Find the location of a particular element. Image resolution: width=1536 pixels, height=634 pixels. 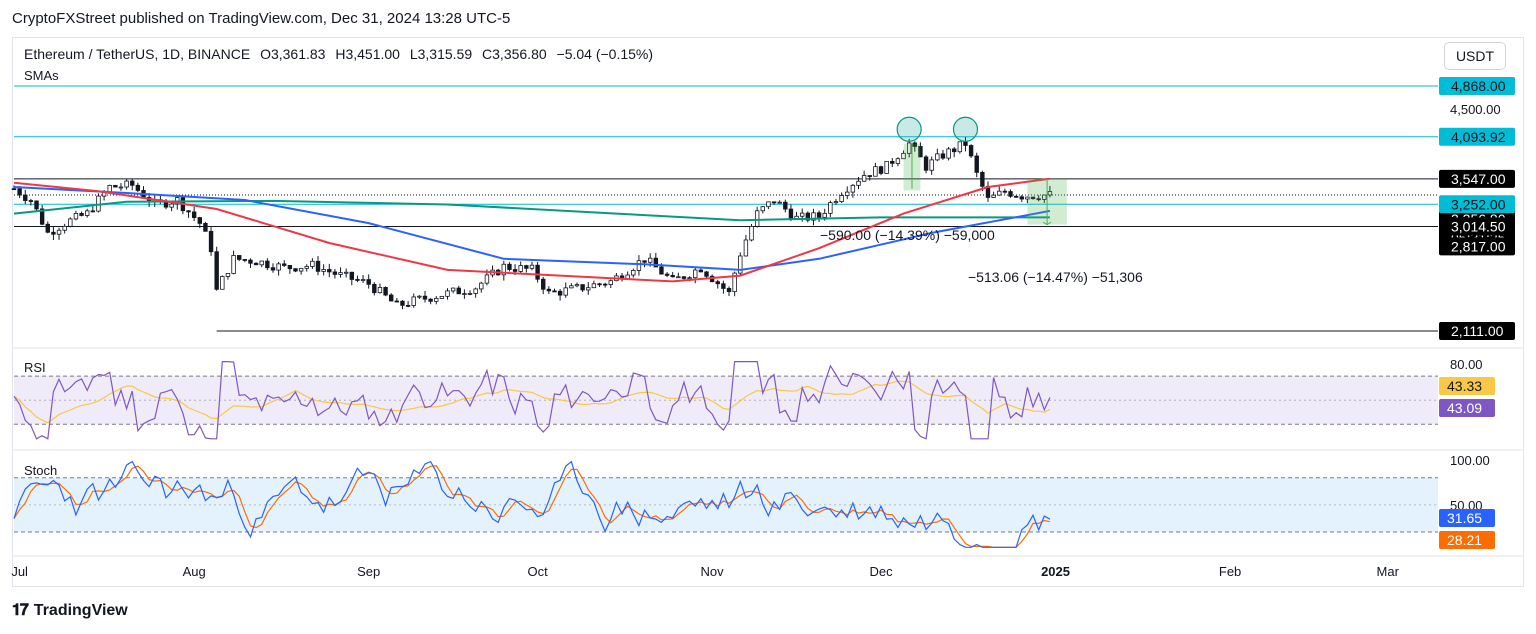

stoch-k-line is located at coordinates (532, 504).